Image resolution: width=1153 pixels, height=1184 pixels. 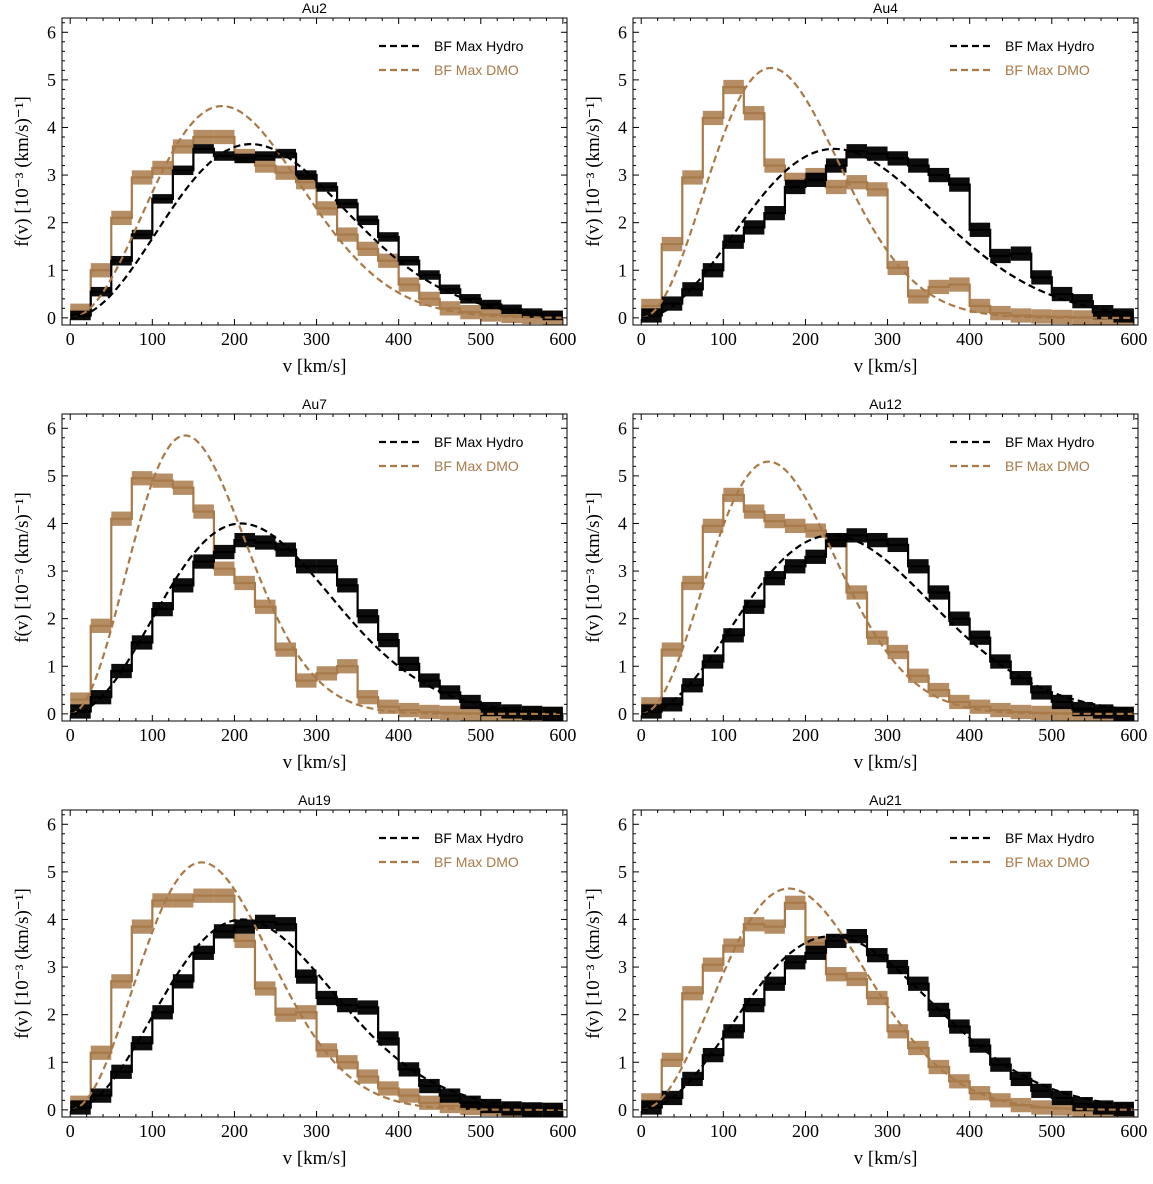 I want to click on panel-title: Au4, so click(x=885, y=8).